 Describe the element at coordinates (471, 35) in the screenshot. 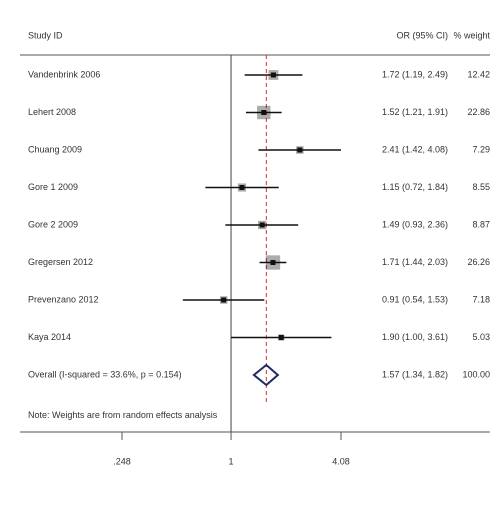

I see `column-header: % weight` at that location.